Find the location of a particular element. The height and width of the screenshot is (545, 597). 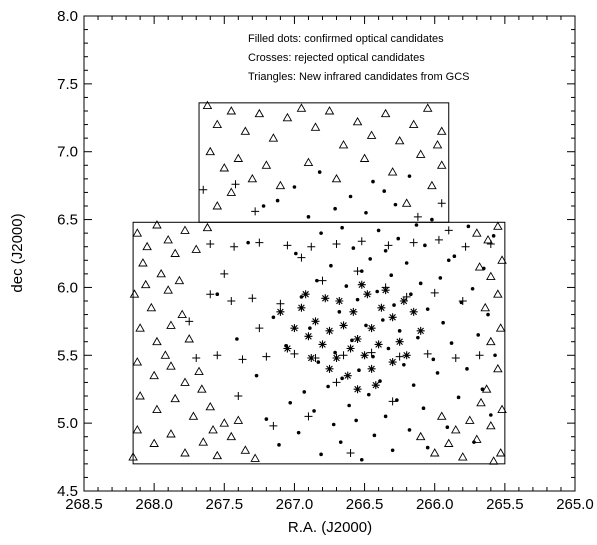

x-tick-label: 266.5 is located at coordinates (365, 504).